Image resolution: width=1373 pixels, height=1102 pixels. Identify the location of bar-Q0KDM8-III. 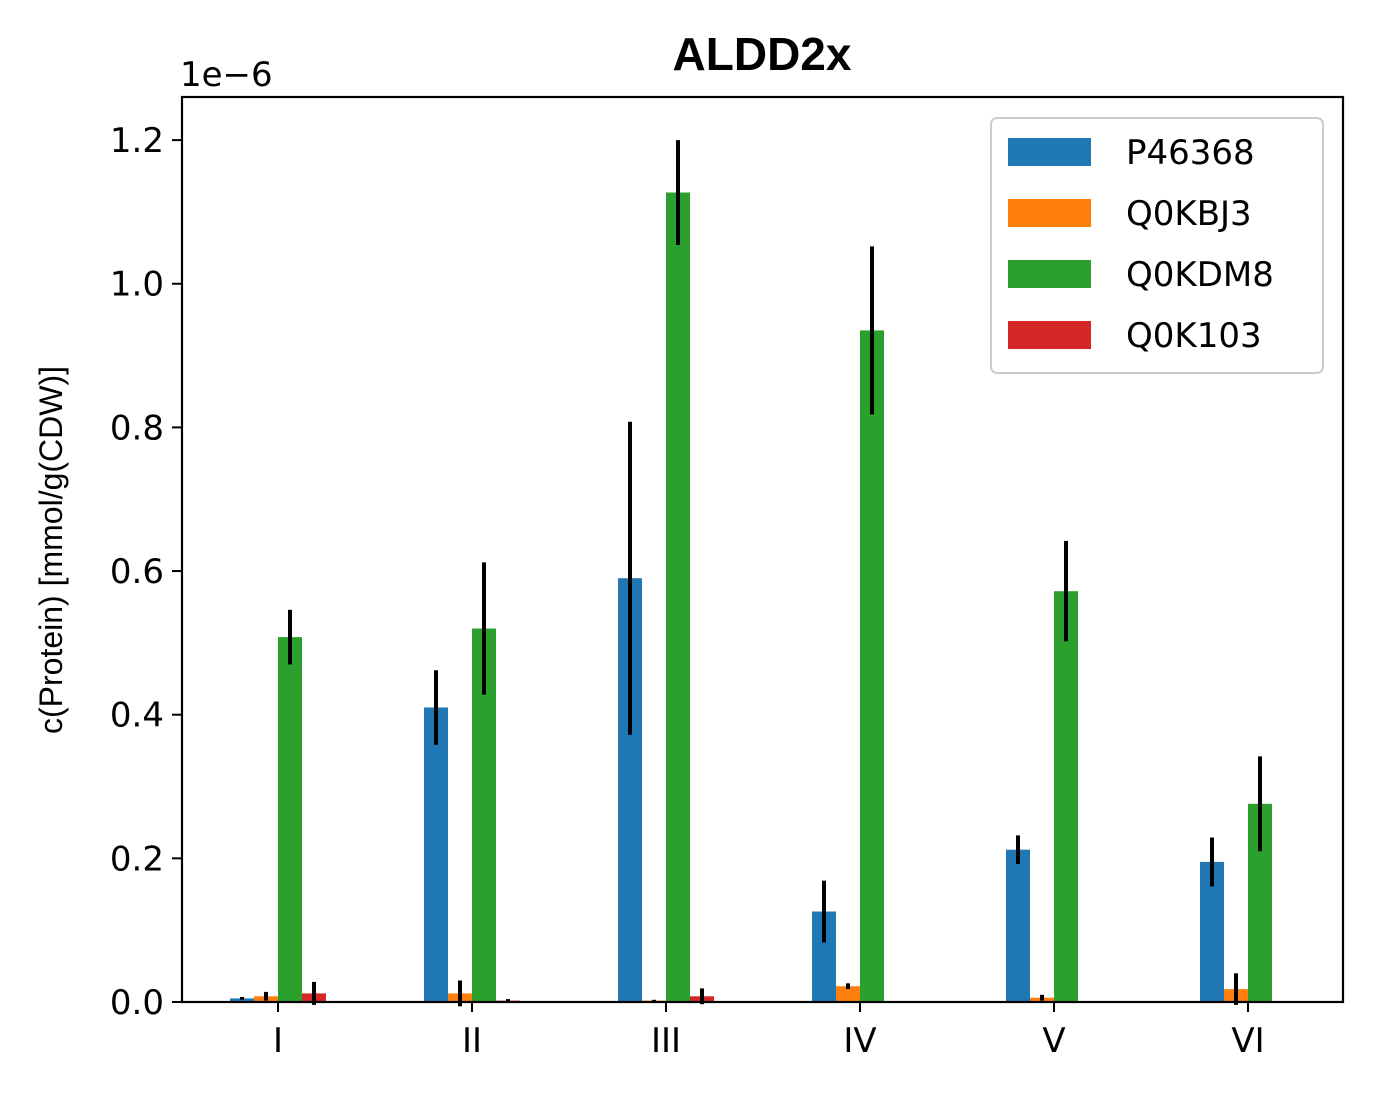
(678, 597).